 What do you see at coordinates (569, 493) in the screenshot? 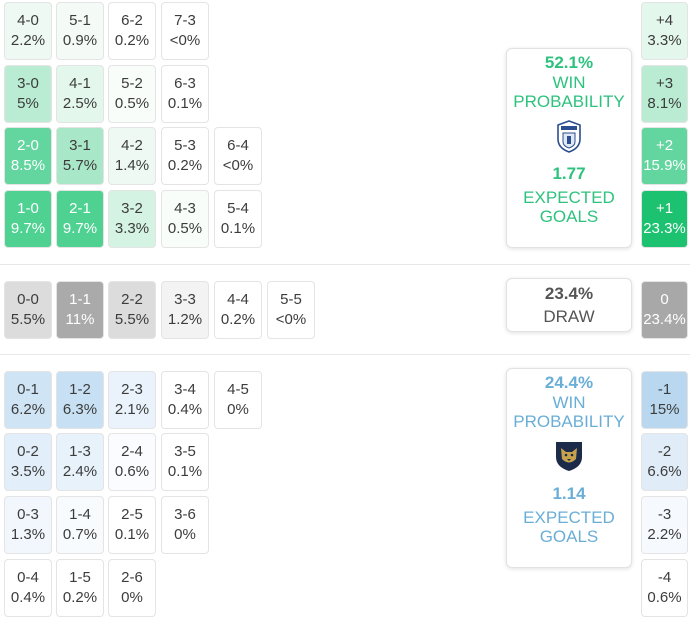
I see `away-expected-goals: 1.14` at bounding box center [569, 493].